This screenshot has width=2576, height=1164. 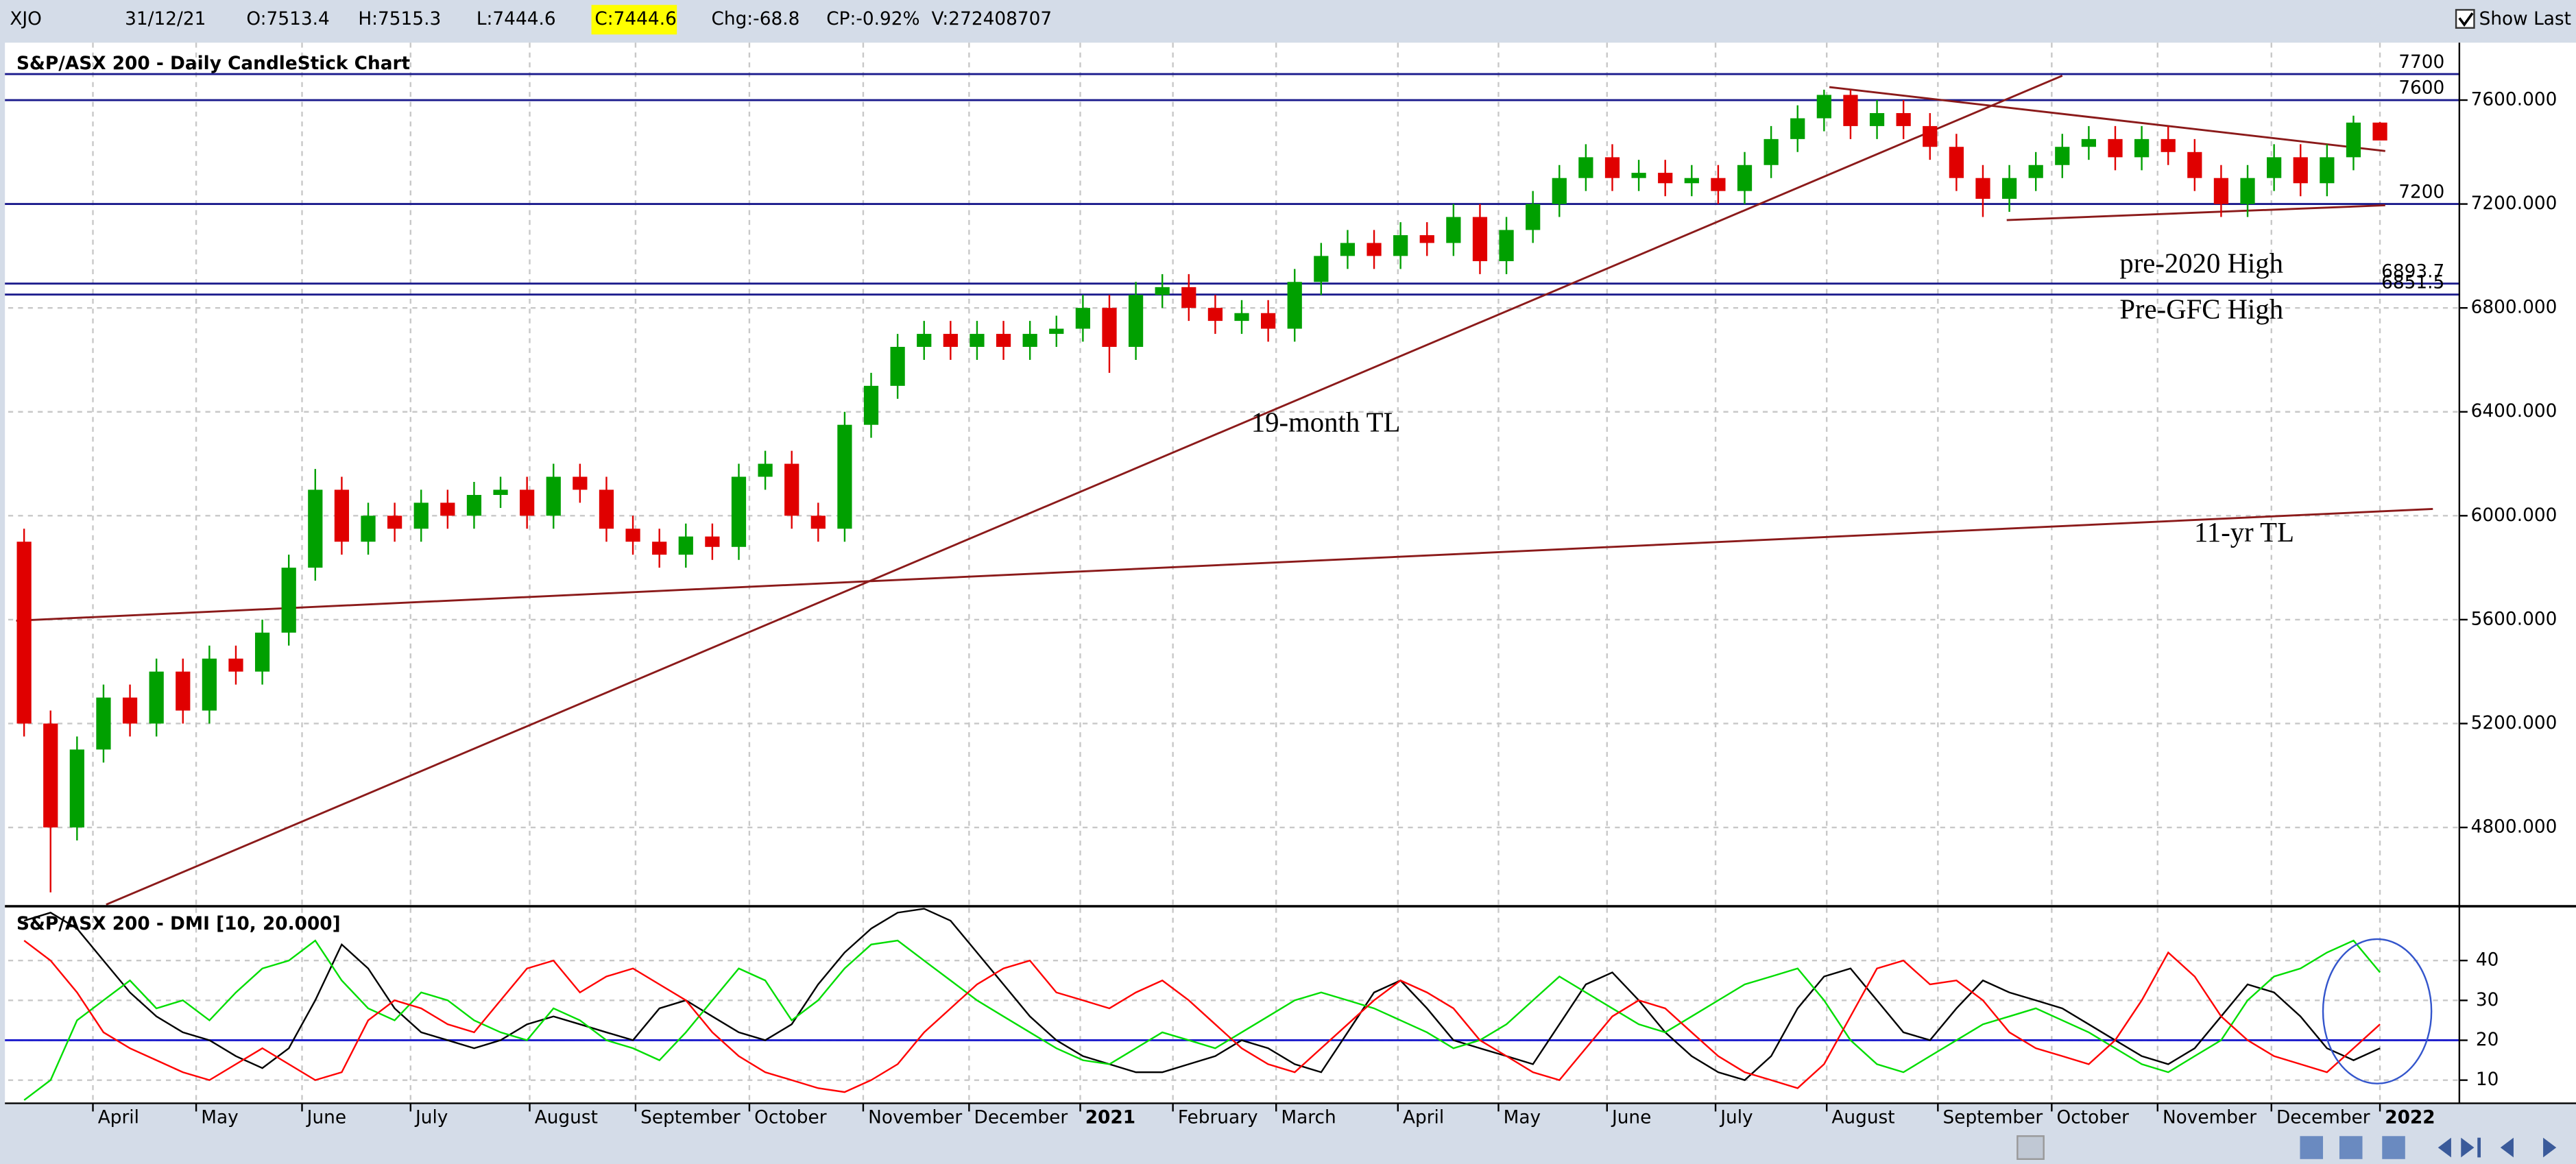 What do you see at coordinates (1862, 1117) in the screenshot?
I see `x-tick-label: August` at bounding box center [1862, 1117].